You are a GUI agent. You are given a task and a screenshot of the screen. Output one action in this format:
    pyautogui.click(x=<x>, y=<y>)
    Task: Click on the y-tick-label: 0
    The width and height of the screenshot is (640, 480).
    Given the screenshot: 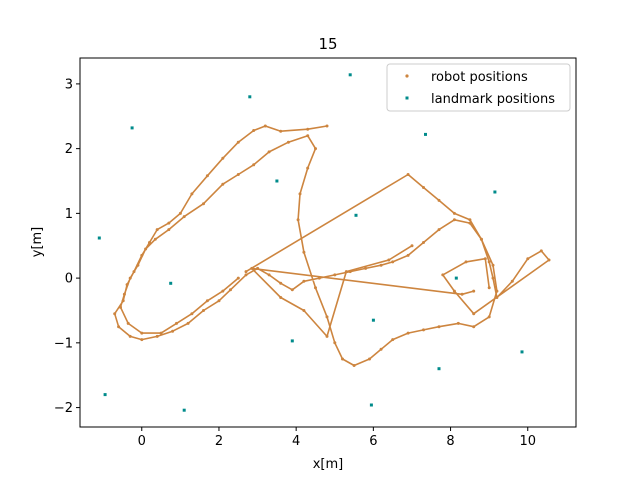 What is the action you would take?
    pyautogui.click(x=69, y=279)
    